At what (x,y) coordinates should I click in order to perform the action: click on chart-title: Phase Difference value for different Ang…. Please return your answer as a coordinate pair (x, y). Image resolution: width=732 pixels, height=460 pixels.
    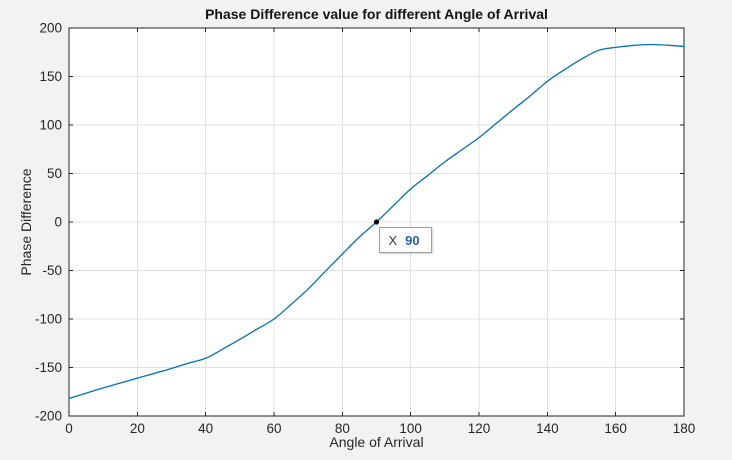
    Looking at the image, I should click on (376, 14).